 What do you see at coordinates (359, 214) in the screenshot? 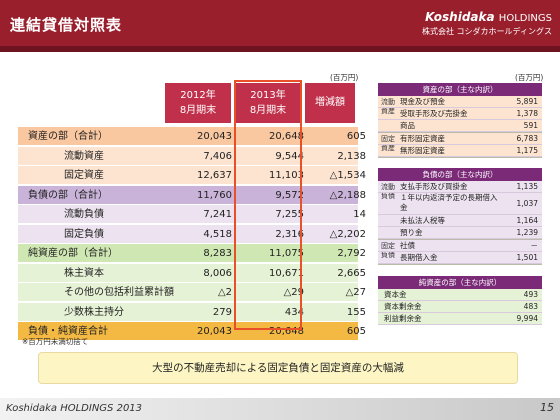
I see `cell-diff: 14` at bounding box center [359, 214].